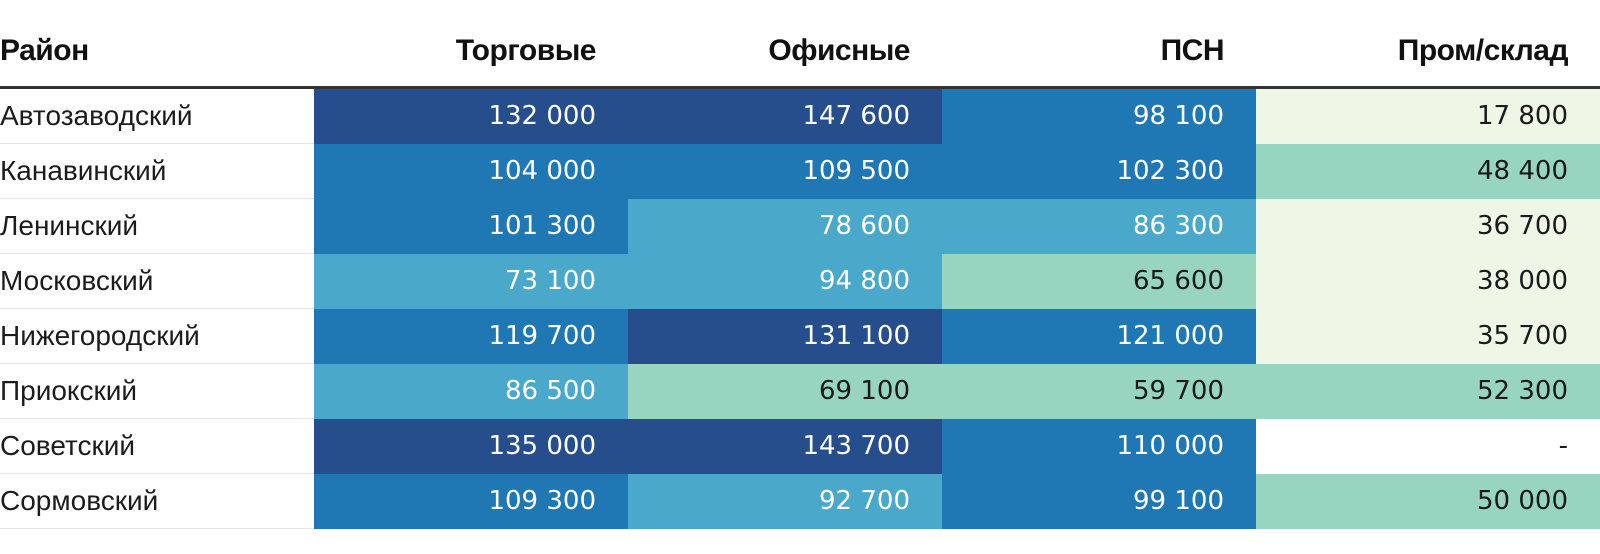 Image resolution: width=1600 pixels, height=554 pixels. Describe the element at coordinates (1428, 391) in the screenshot. I see `value-cell: 52 300` at that location.